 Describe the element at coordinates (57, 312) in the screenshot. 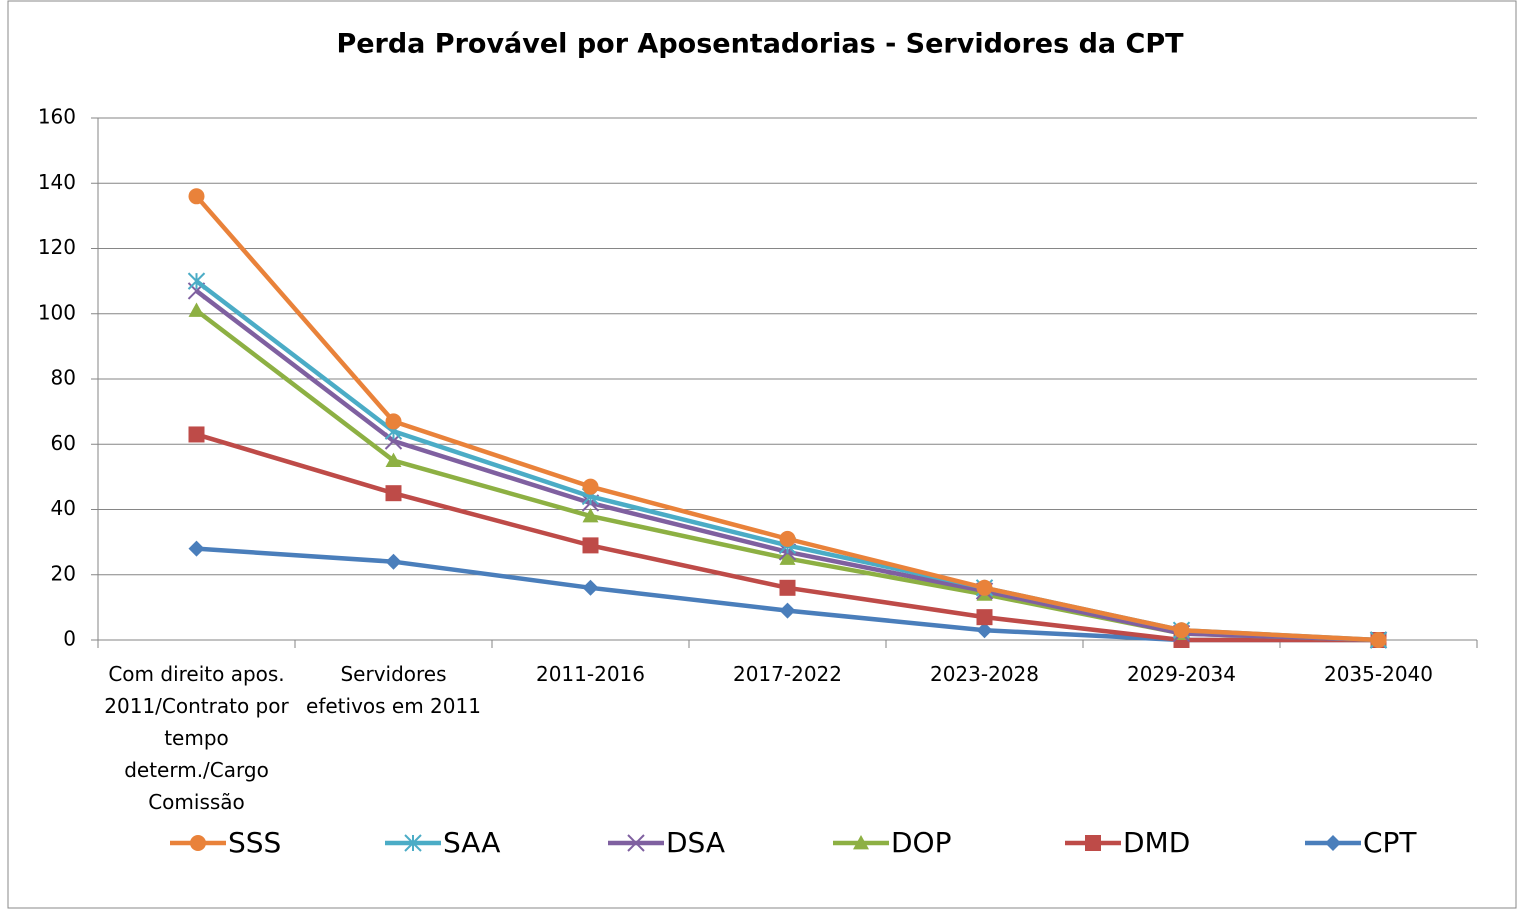

I see `y-tick-label: 100` at that location.